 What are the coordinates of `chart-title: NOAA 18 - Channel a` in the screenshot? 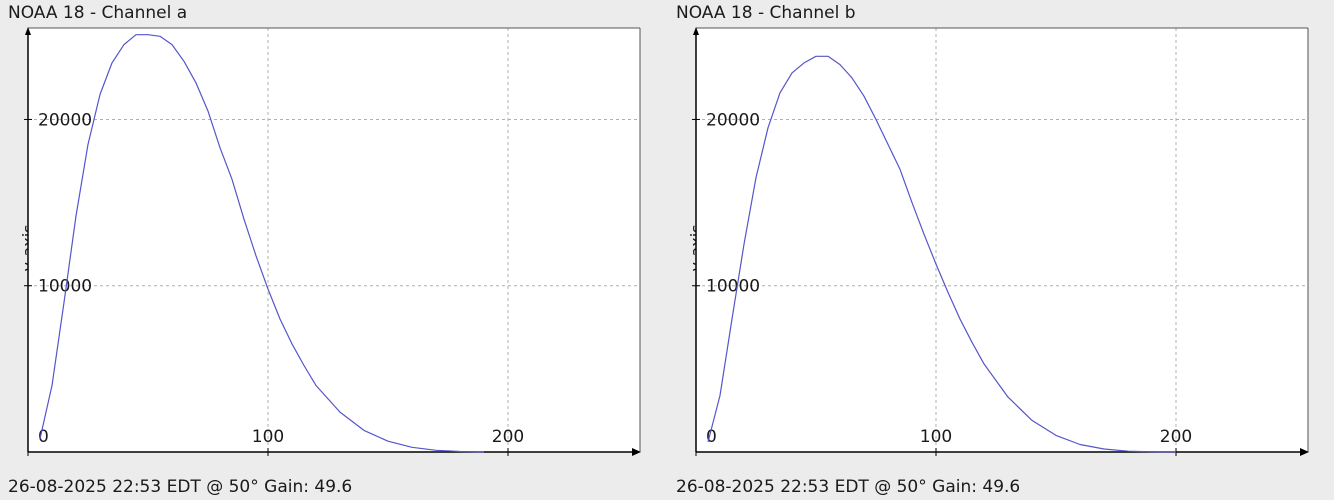 It's located at (98, 13).